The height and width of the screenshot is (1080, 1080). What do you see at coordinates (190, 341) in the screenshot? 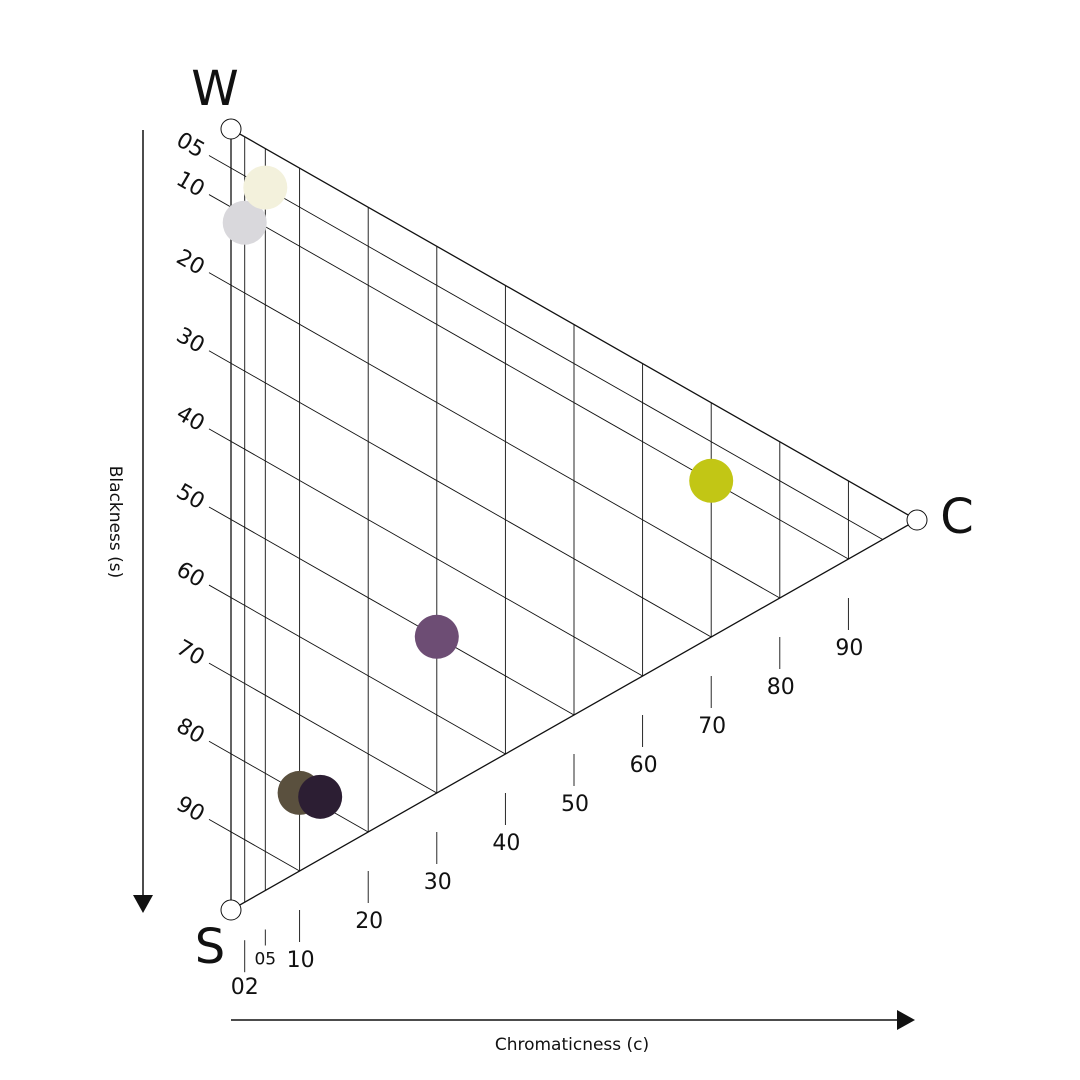
I see `blackness-tick-label: 30` at bounding box center [190, 341].